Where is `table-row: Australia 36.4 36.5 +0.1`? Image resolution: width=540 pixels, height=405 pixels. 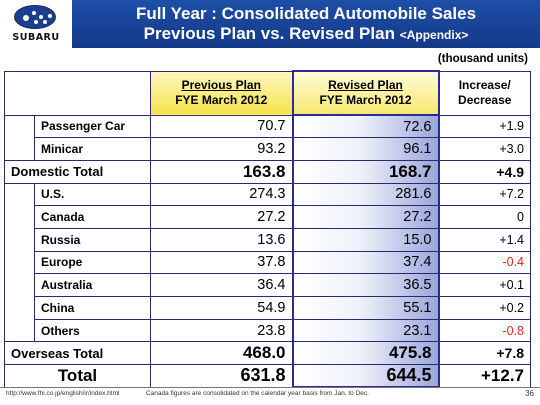
table-row: Australia 36.4 36.5 +0.1 is located at coordinates (267, 285).